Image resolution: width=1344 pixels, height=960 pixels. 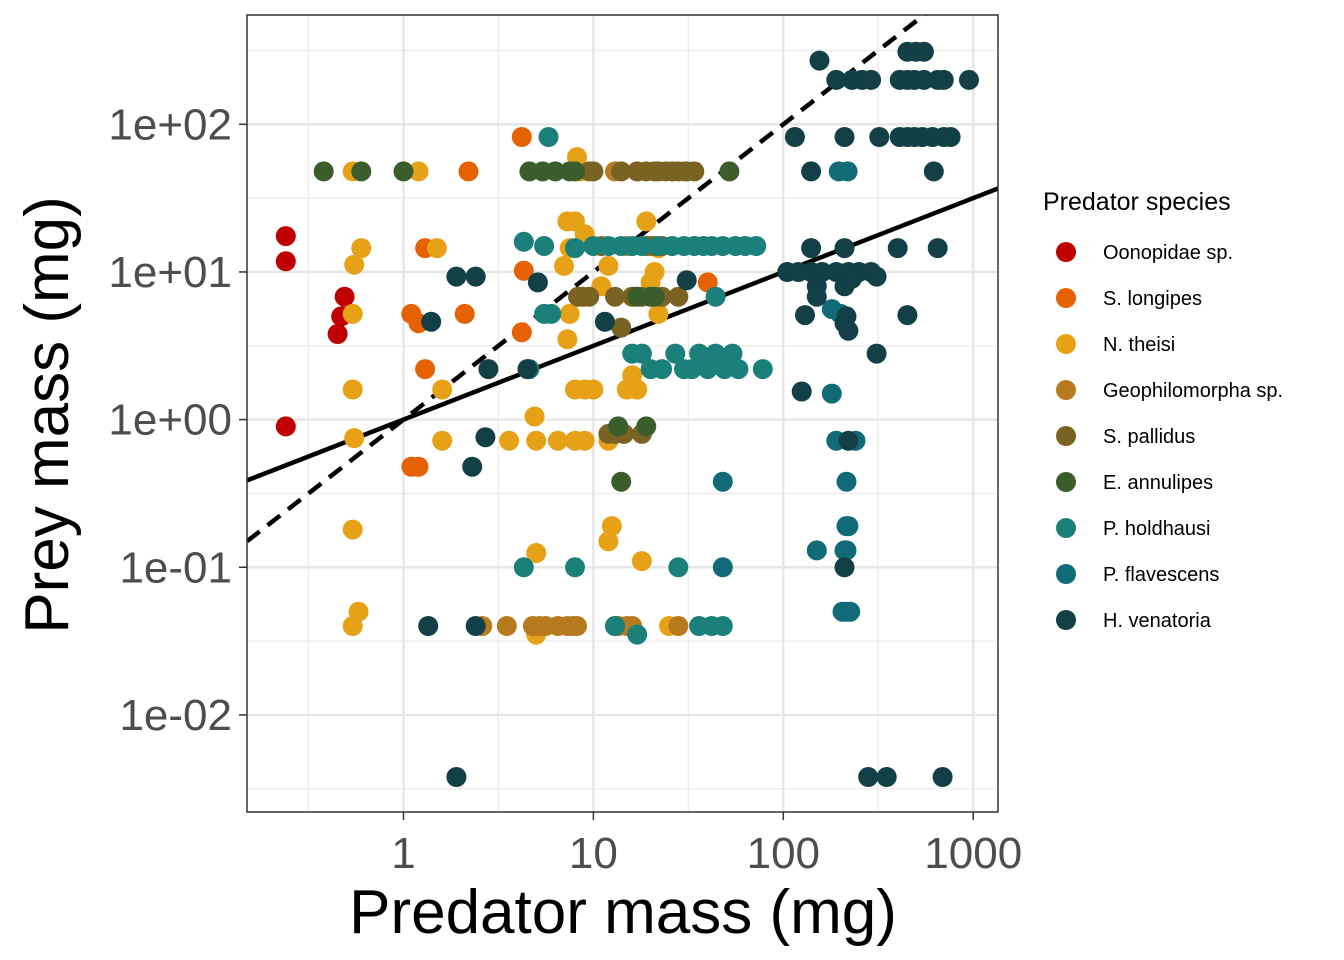 What do you see at coordinates (1193, 391) in the screenshot?
I see `legend-label: Geophilomorpha sp.` at bounding box center [1193, 391].